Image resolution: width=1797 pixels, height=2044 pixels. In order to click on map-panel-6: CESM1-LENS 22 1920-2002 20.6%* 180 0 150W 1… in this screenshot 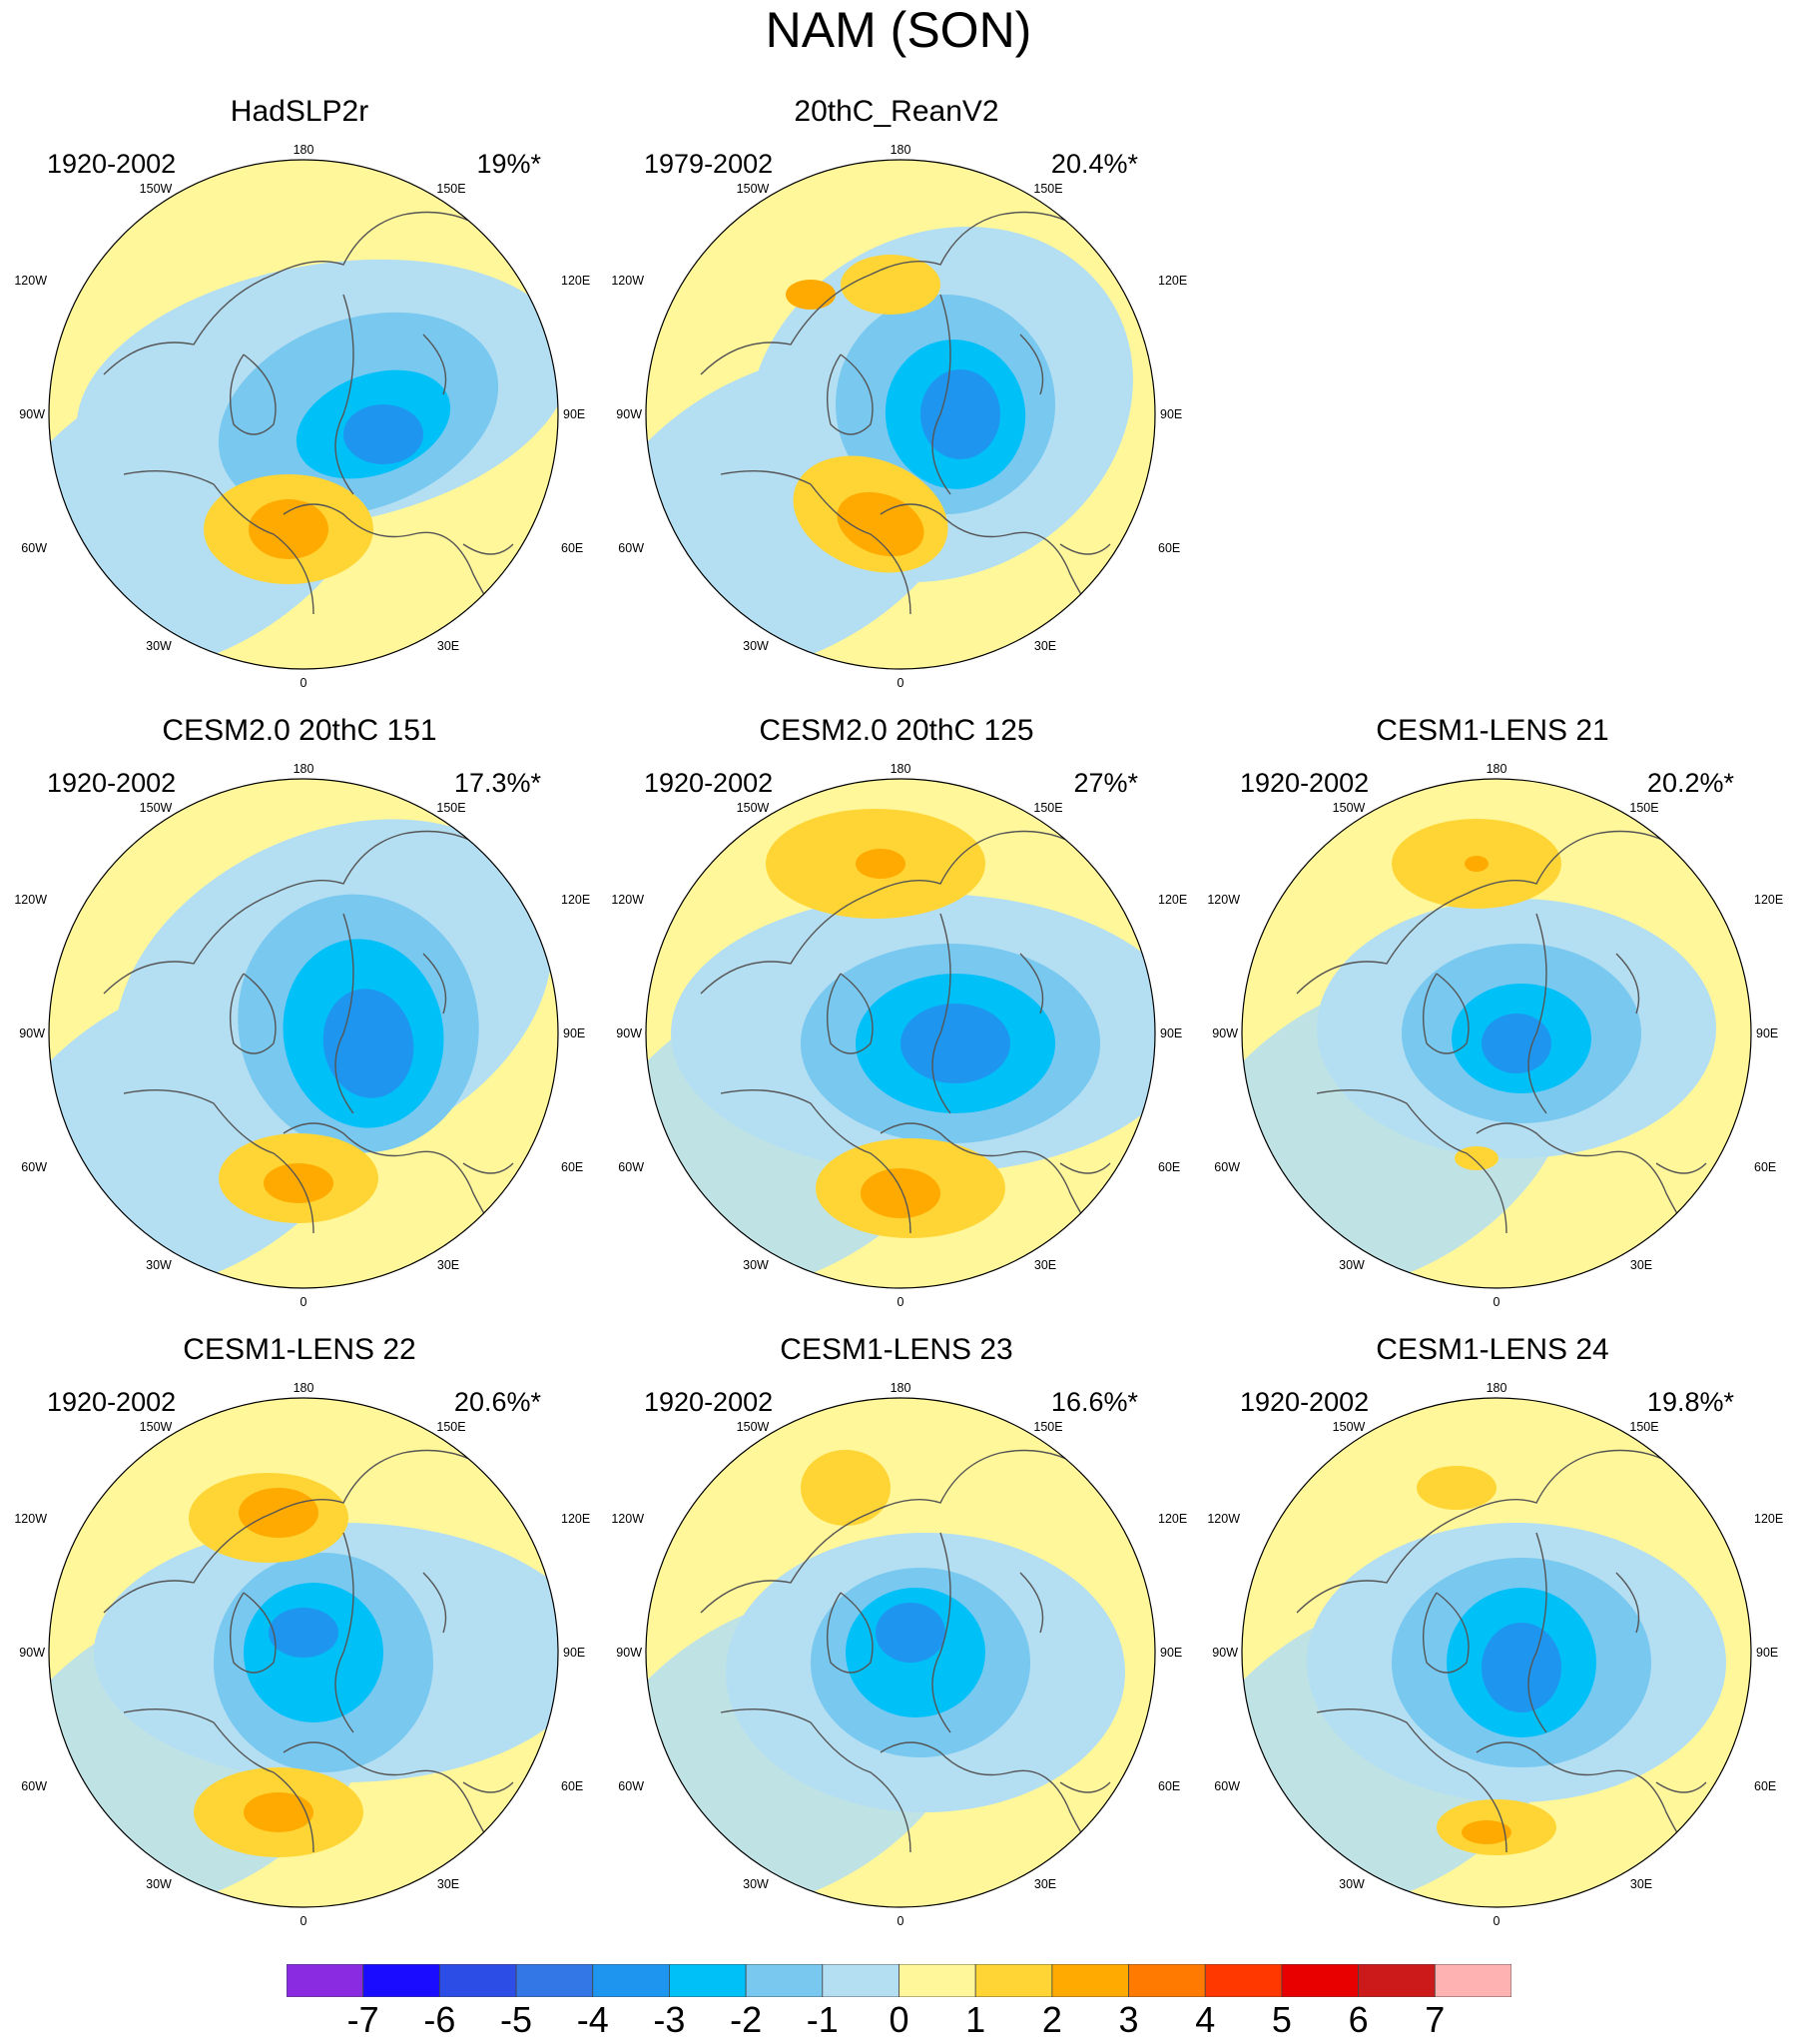, I will do `click(299, 1642)`.